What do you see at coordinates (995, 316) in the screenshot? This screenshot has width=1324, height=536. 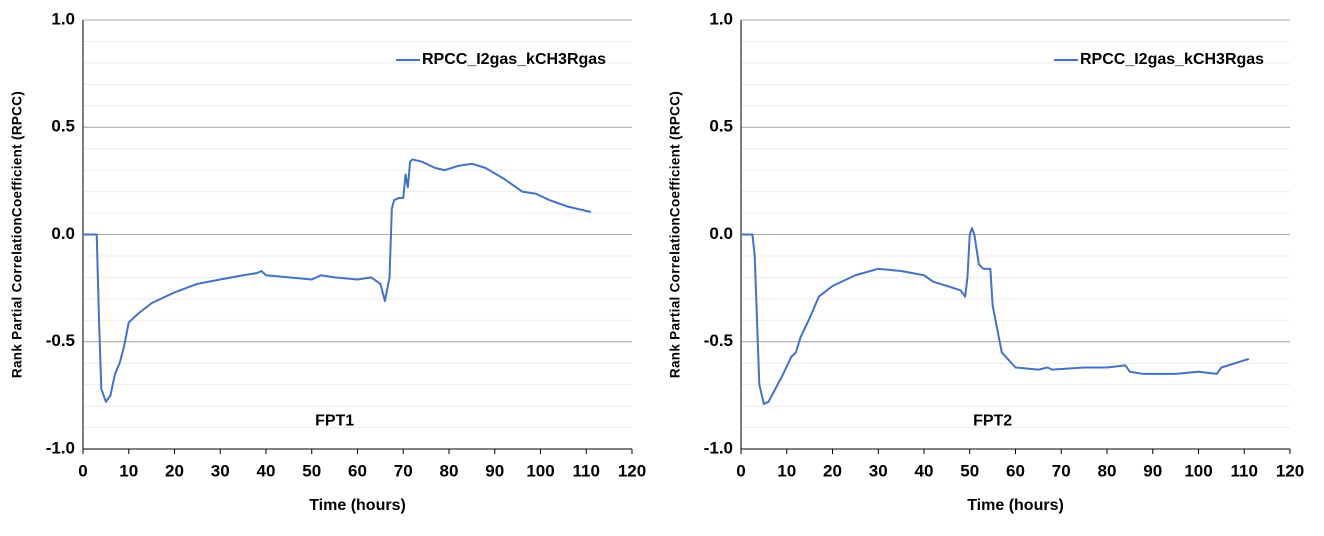 I see `data-line` at bounding box center [995, 316].